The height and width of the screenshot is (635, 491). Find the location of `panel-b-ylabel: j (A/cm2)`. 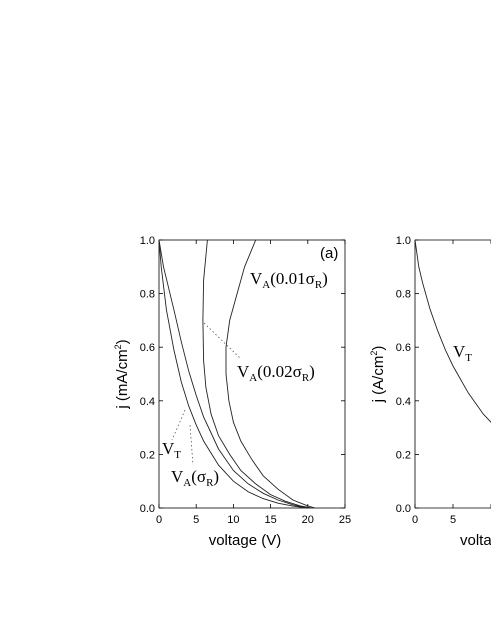

panel-b-ylabel: j (A/cm2) is located at coordinates (378, 375).